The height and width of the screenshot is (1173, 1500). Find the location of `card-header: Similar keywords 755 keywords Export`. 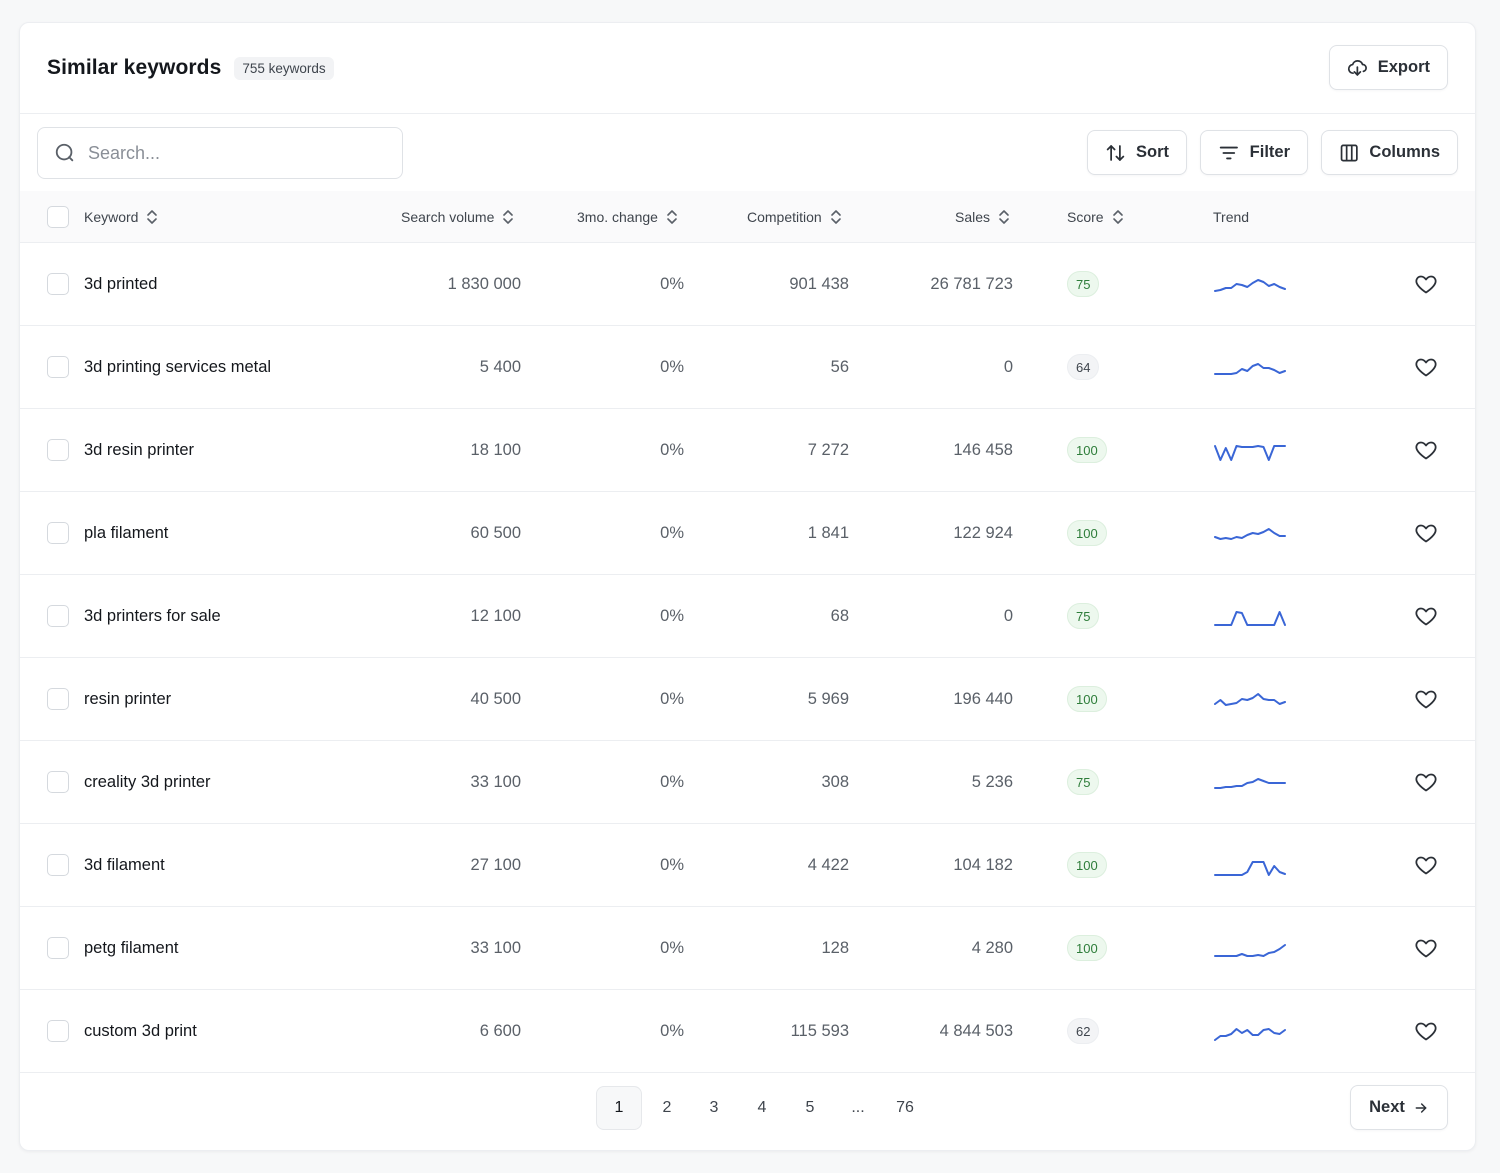

card-header: Similar keywords 755 keywords Export is located at coordinates (747, 68).